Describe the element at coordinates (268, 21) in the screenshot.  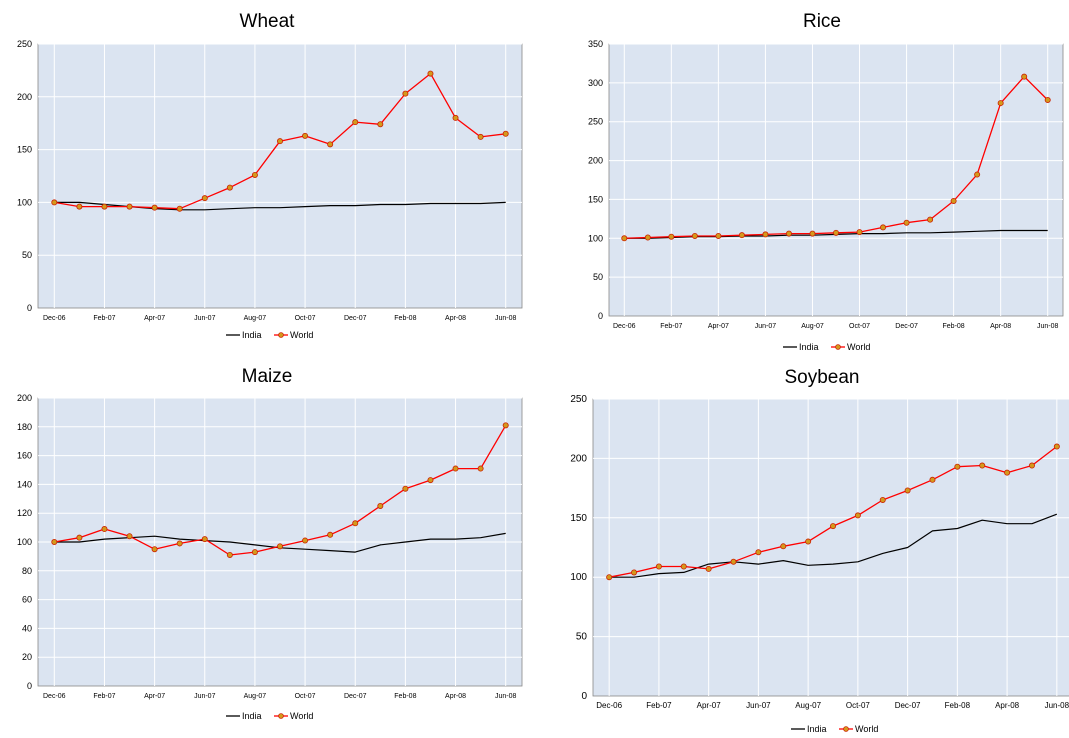
I see `wheat-title: Wheat` at that location.